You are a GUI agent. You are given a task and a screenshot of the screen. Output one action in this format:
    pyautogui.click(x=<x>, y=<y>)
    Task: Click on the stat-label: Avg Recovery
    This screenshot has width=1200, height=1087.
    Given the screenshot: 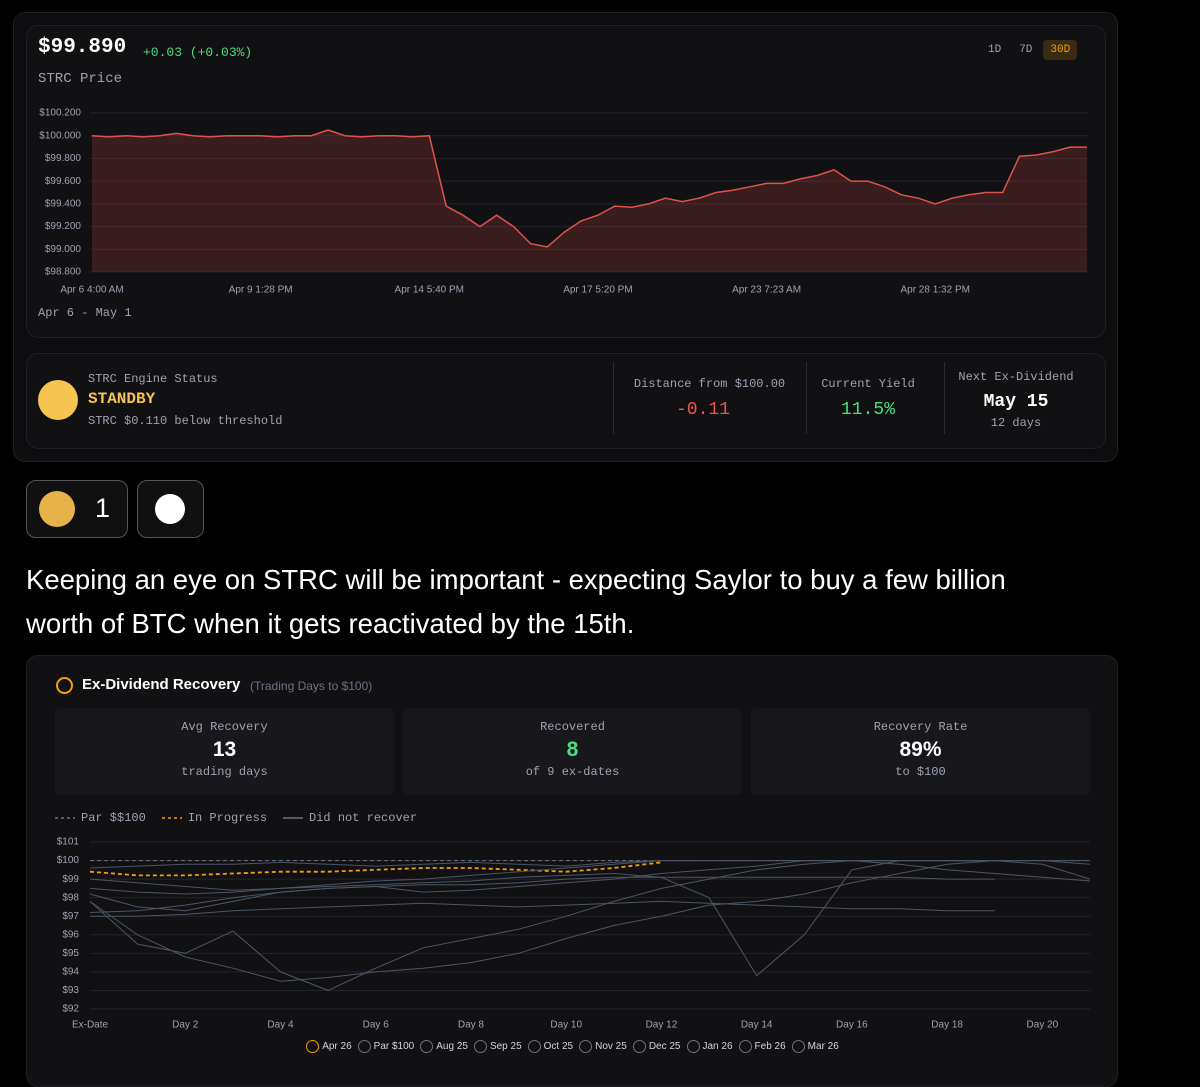 What is the action you would take?
    pyautogui.click(x=224, y=727)
    